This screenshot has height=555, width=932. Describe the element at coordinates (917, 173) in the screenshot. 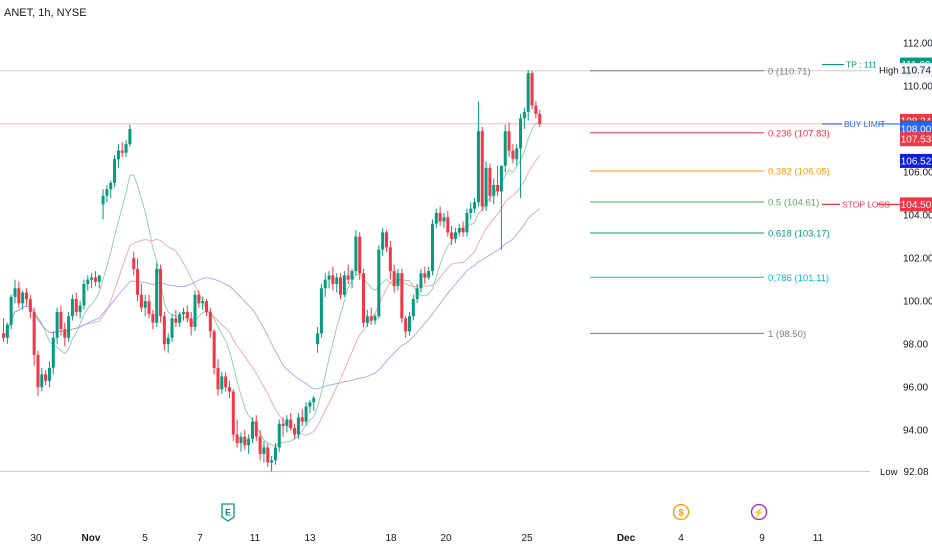

I see `y-tick-label-3: 106.00` at that location.